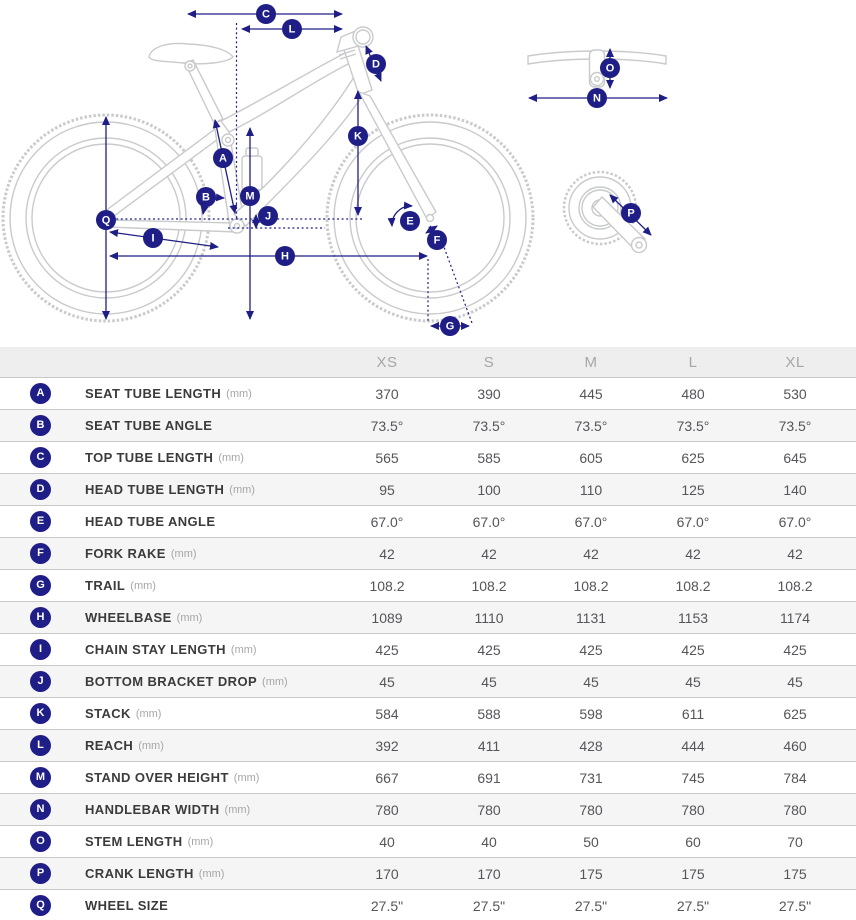 This screenshot has height=920, width=856. What do you see at coordinates (40, 553) in the screenshot?
I see `badge-letter: F` at bounding box center [40, 553].